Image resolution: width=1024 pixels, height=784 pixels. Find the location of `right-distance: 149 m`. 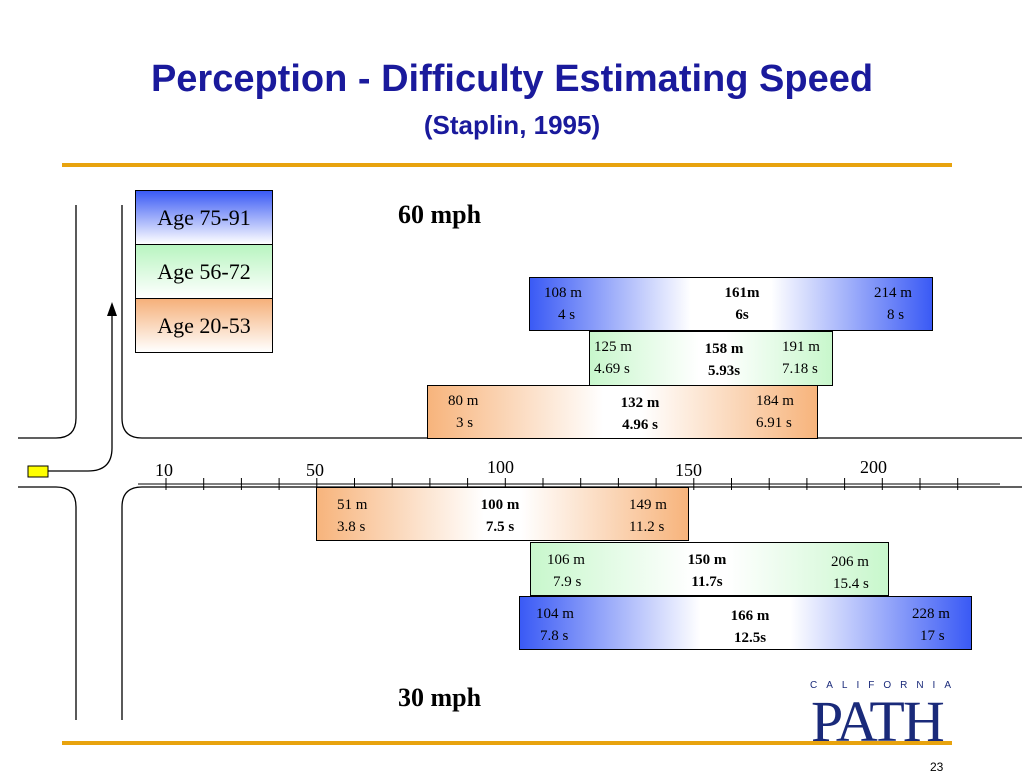

right-distance: 149 m is located at coordinates (648, 505).